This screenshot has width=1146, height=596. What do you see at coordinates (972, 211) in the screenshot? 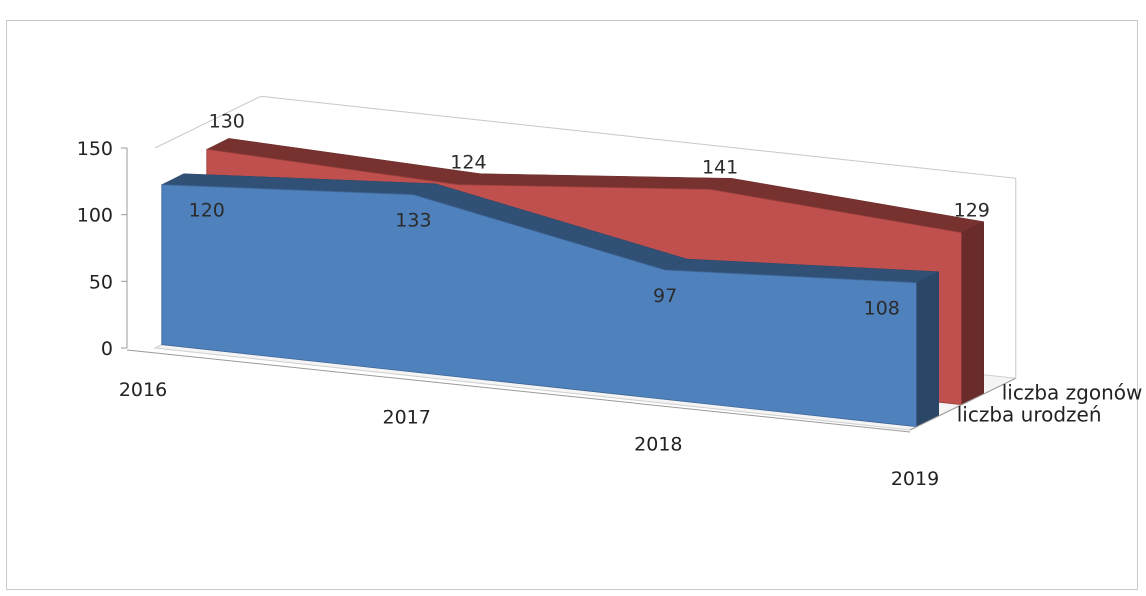
I see `data-label: 129` at bounding box center [972, 211].